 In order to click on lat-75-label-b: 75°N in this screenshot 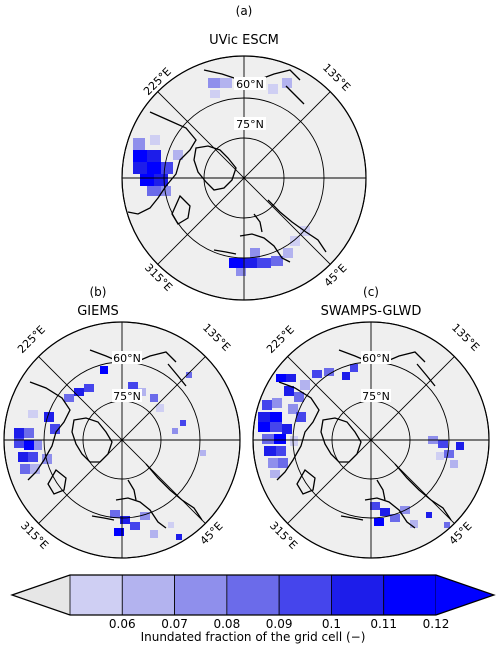, I will do `click(127, 396)`.